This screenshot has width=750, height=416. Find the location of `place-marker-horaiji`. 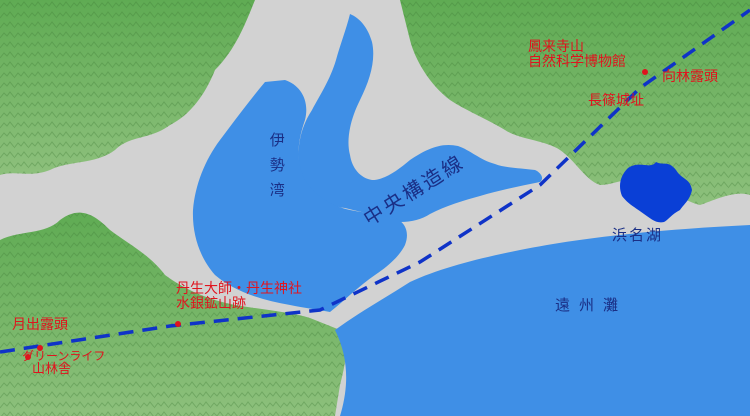

place-marker-horaiji is located at coordinates (645, 72).